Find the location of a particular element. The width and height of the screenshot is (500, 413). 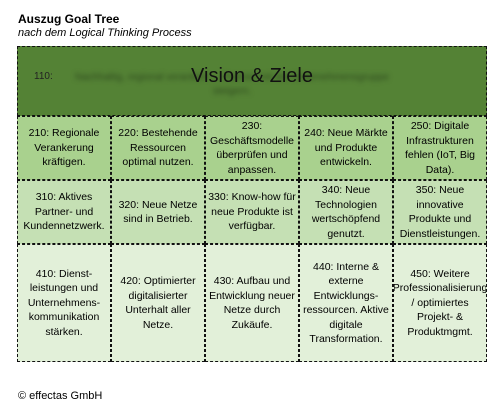

goal-320: 320: Neue Netze sind in Betrieb. is located at coordinates (158, 212).